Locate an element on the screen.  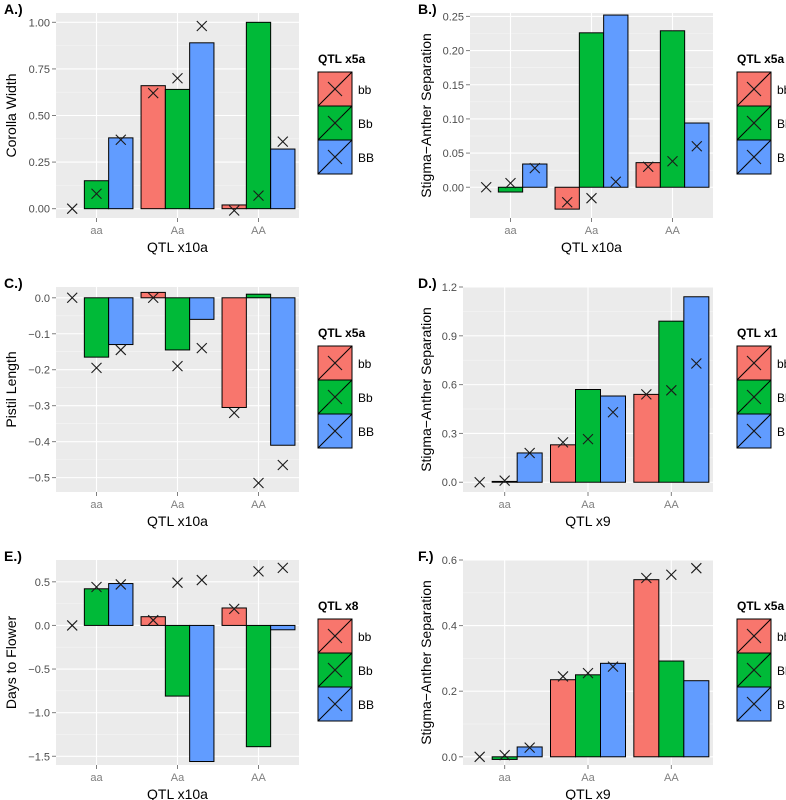
y-tick-label: −1.5 is located at coordinates (39, 757).